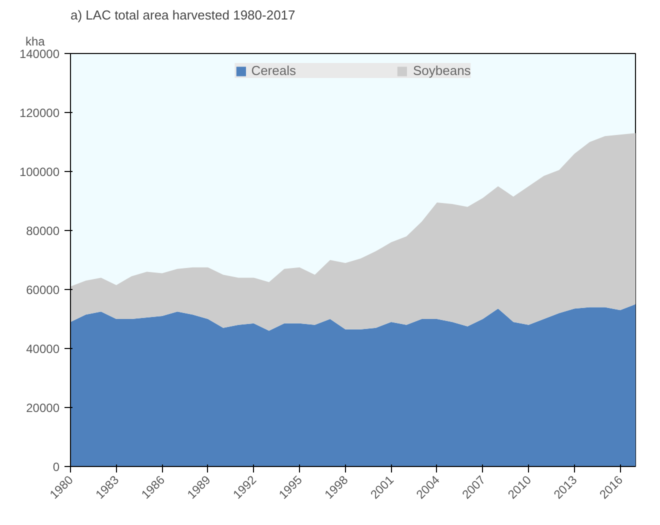 The width and height of the screenshot is (660, 525). I want to click on y-tick-label: 0, so click(56, 467).